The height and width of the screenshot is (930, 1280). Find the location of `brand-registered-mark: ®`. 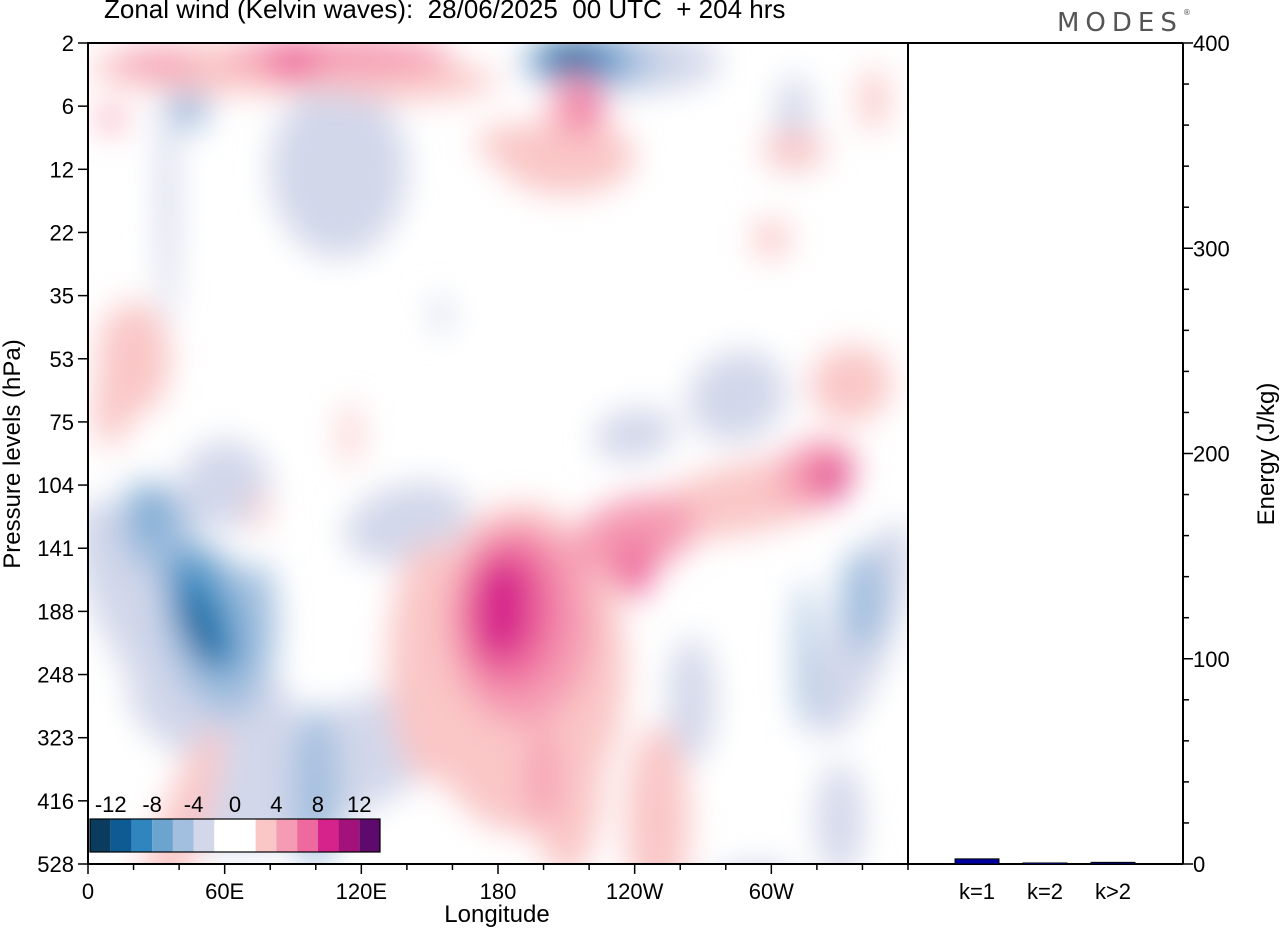

brand-registered-mark: ® is located at coordinates (1186, 12).